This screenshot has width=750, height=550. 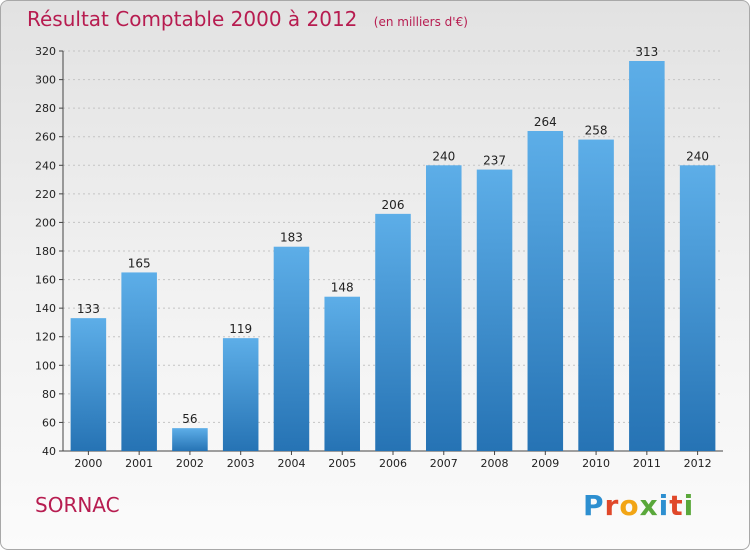 I want to click on proxiti-logo: Proxiti, so click(x=638, y=505).